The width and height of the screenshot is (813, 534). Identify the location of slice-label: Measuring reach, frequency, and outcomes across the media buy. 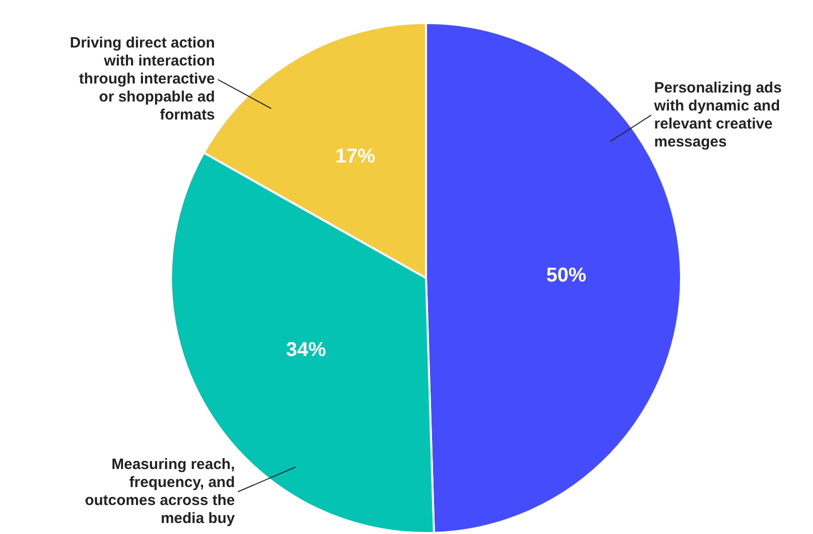
(160, 491).